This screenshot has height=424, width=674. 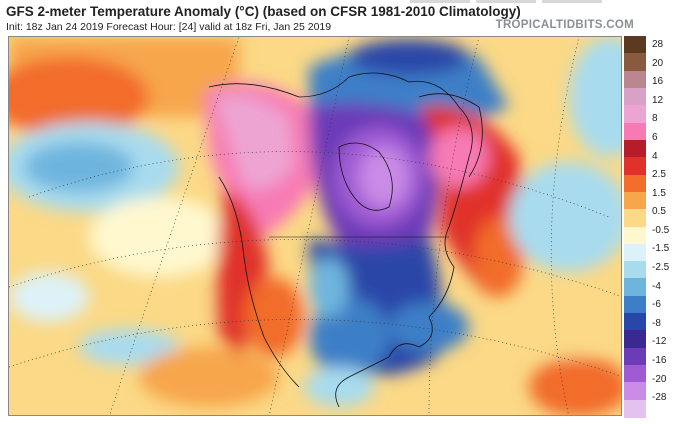 What do you see at coordinates (659, 193) in the screenshot?
I see `colorbar-tick-label: 1.5` at bounding box center [659, 193].